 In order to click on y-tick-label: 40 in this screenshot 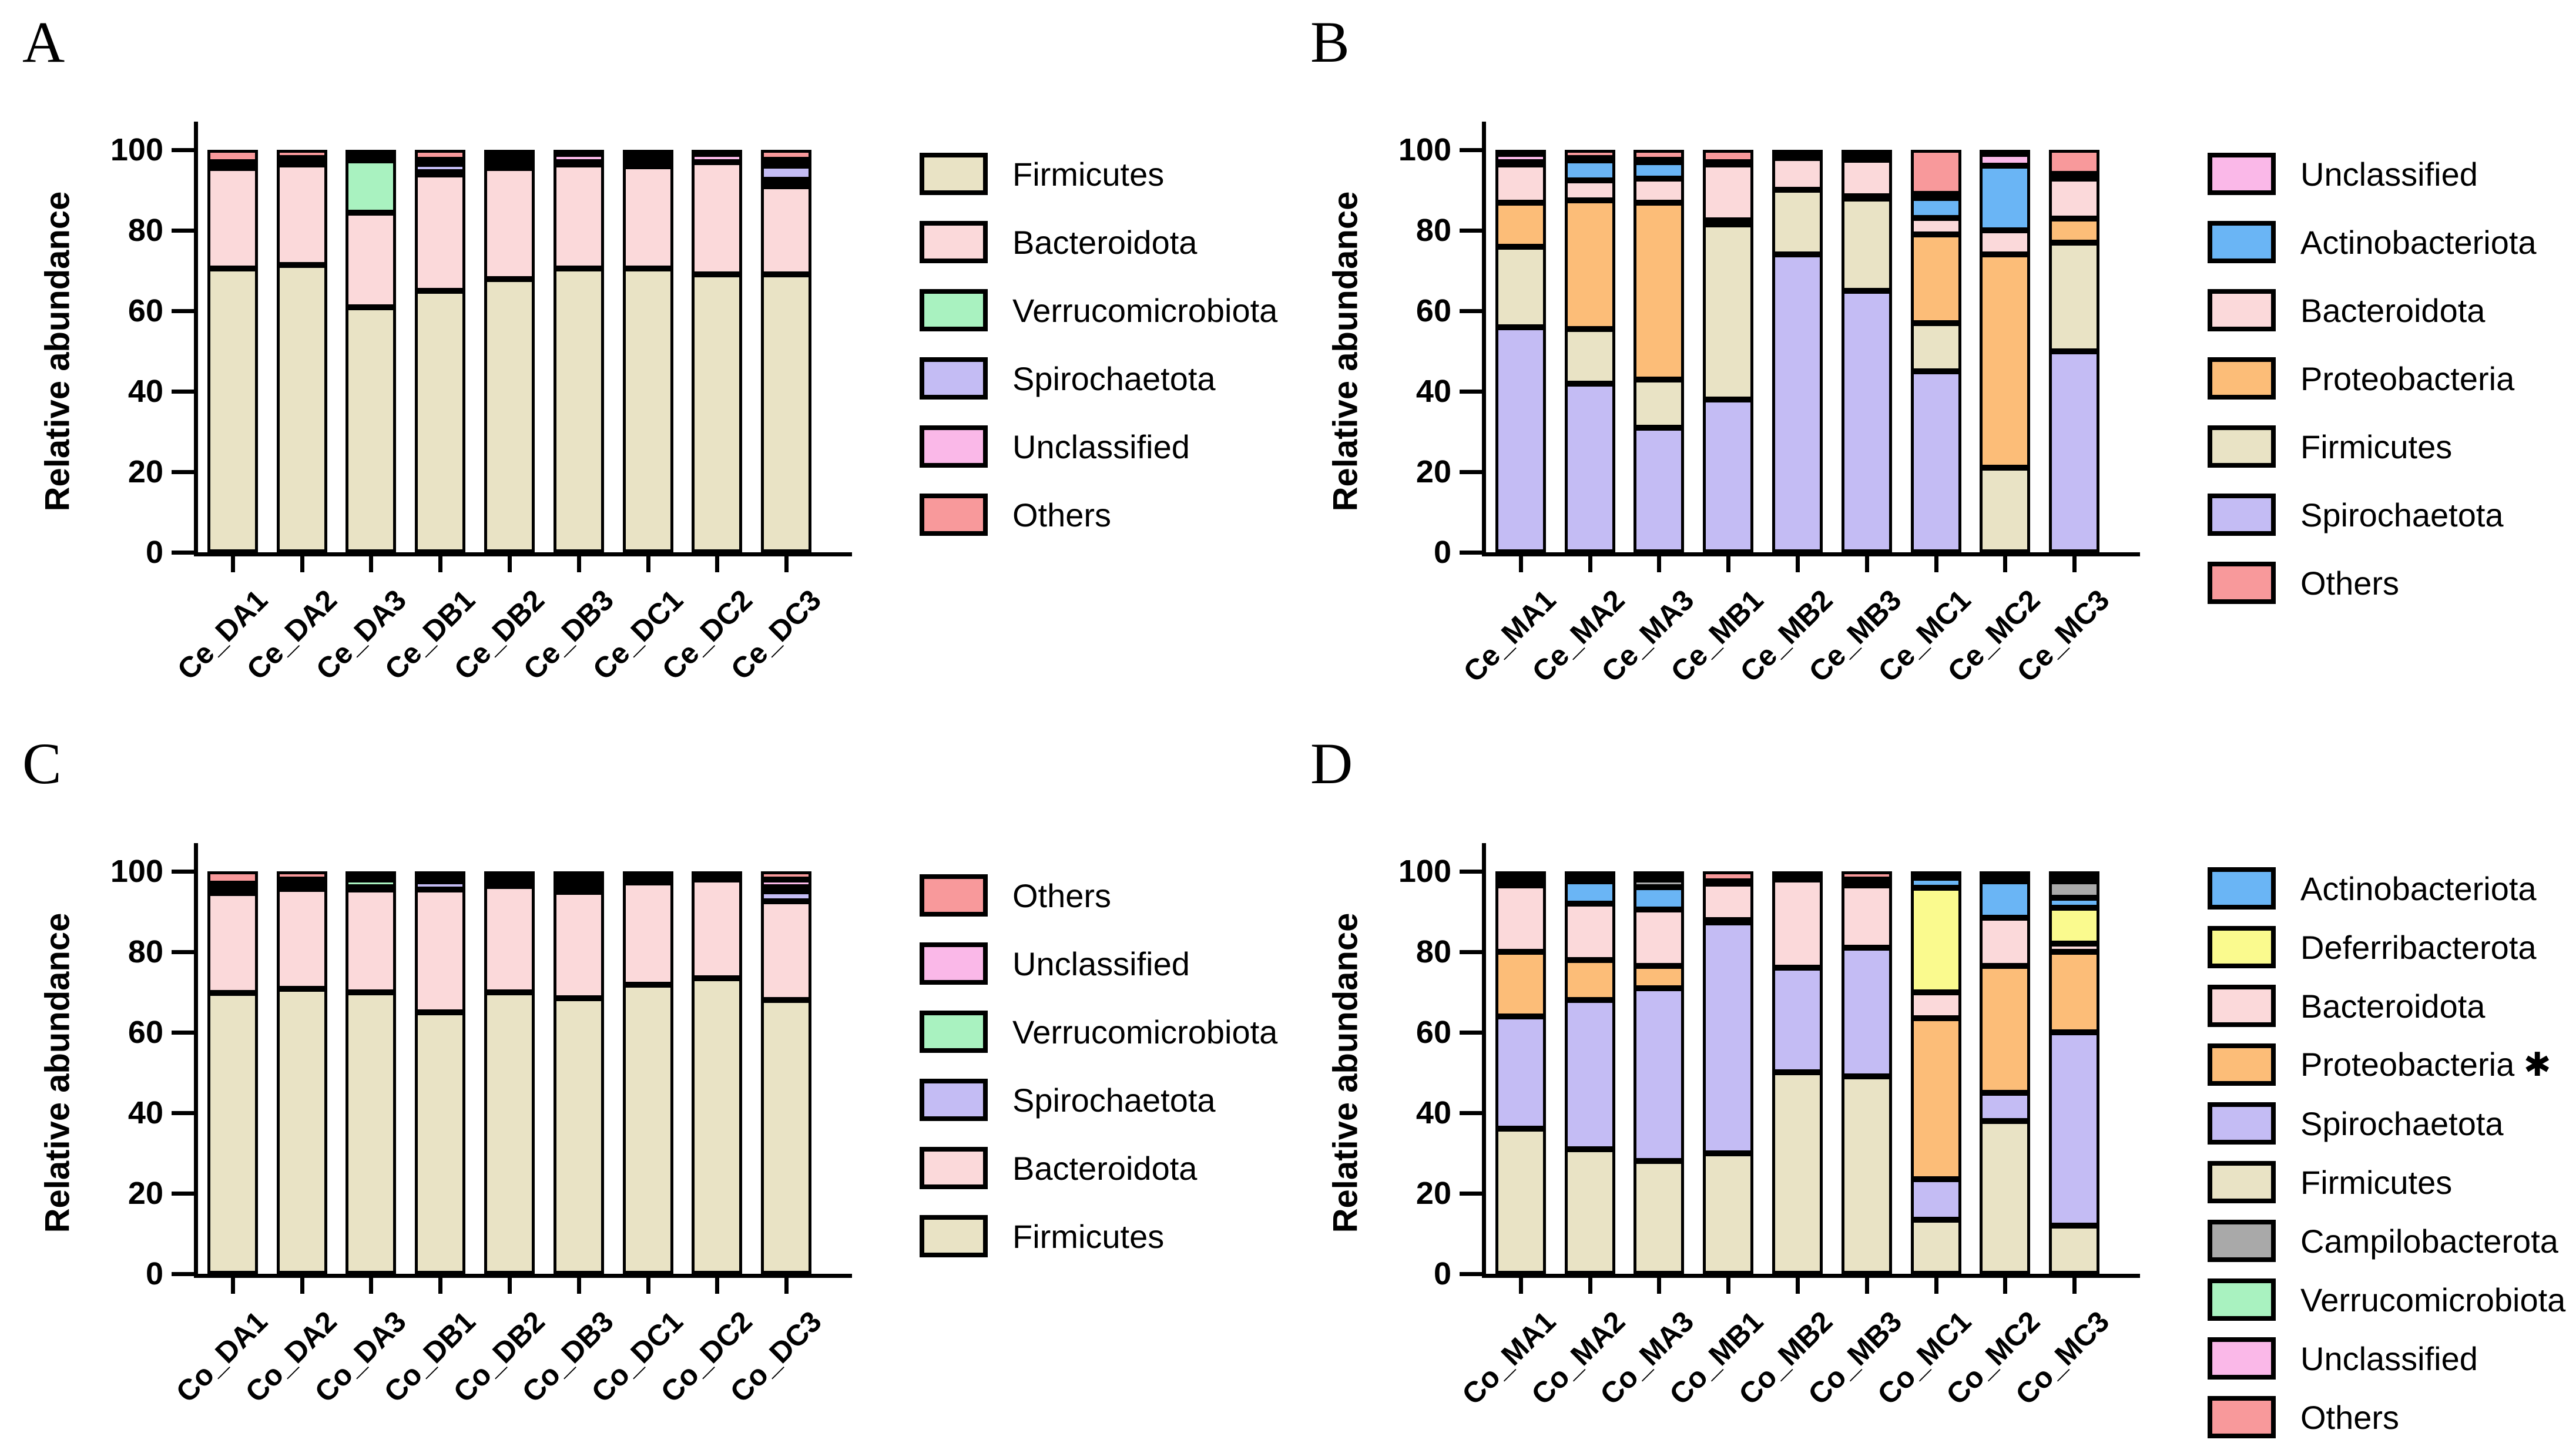, I will do `click(146, 391)`.